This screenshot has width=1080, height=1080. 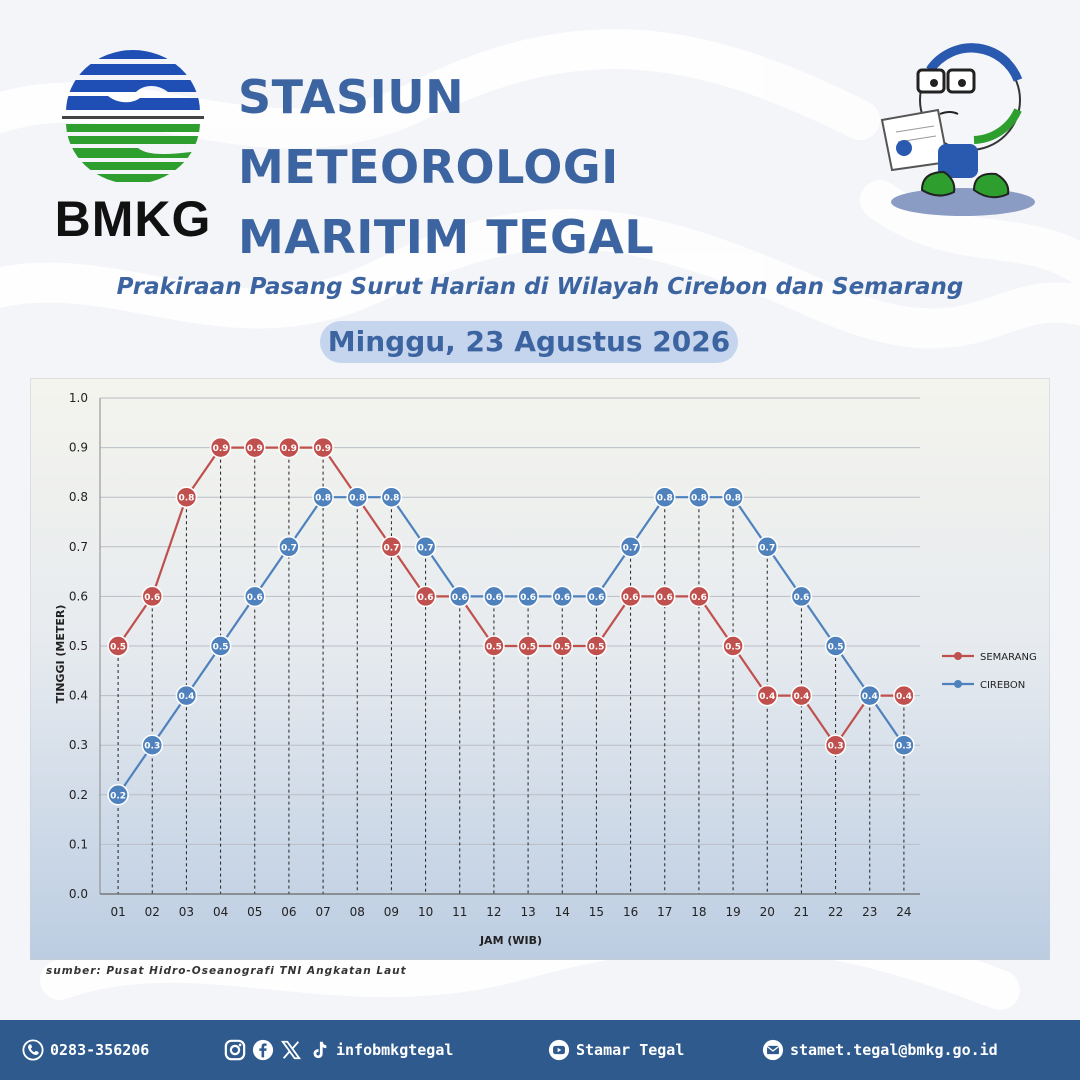 What do you see at coordinates (869, 912) in the screenshot?
I see `x-tick-label: 23` at bounding box center [869, 912].